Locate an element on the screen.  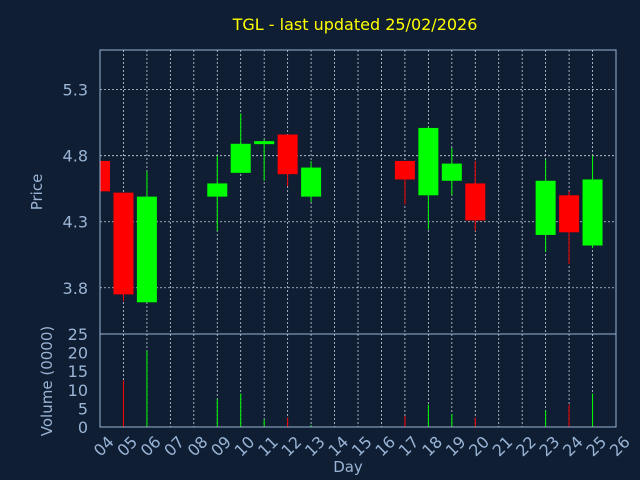
price-tick-label: 3.8 is located at coordinates (75, 288).